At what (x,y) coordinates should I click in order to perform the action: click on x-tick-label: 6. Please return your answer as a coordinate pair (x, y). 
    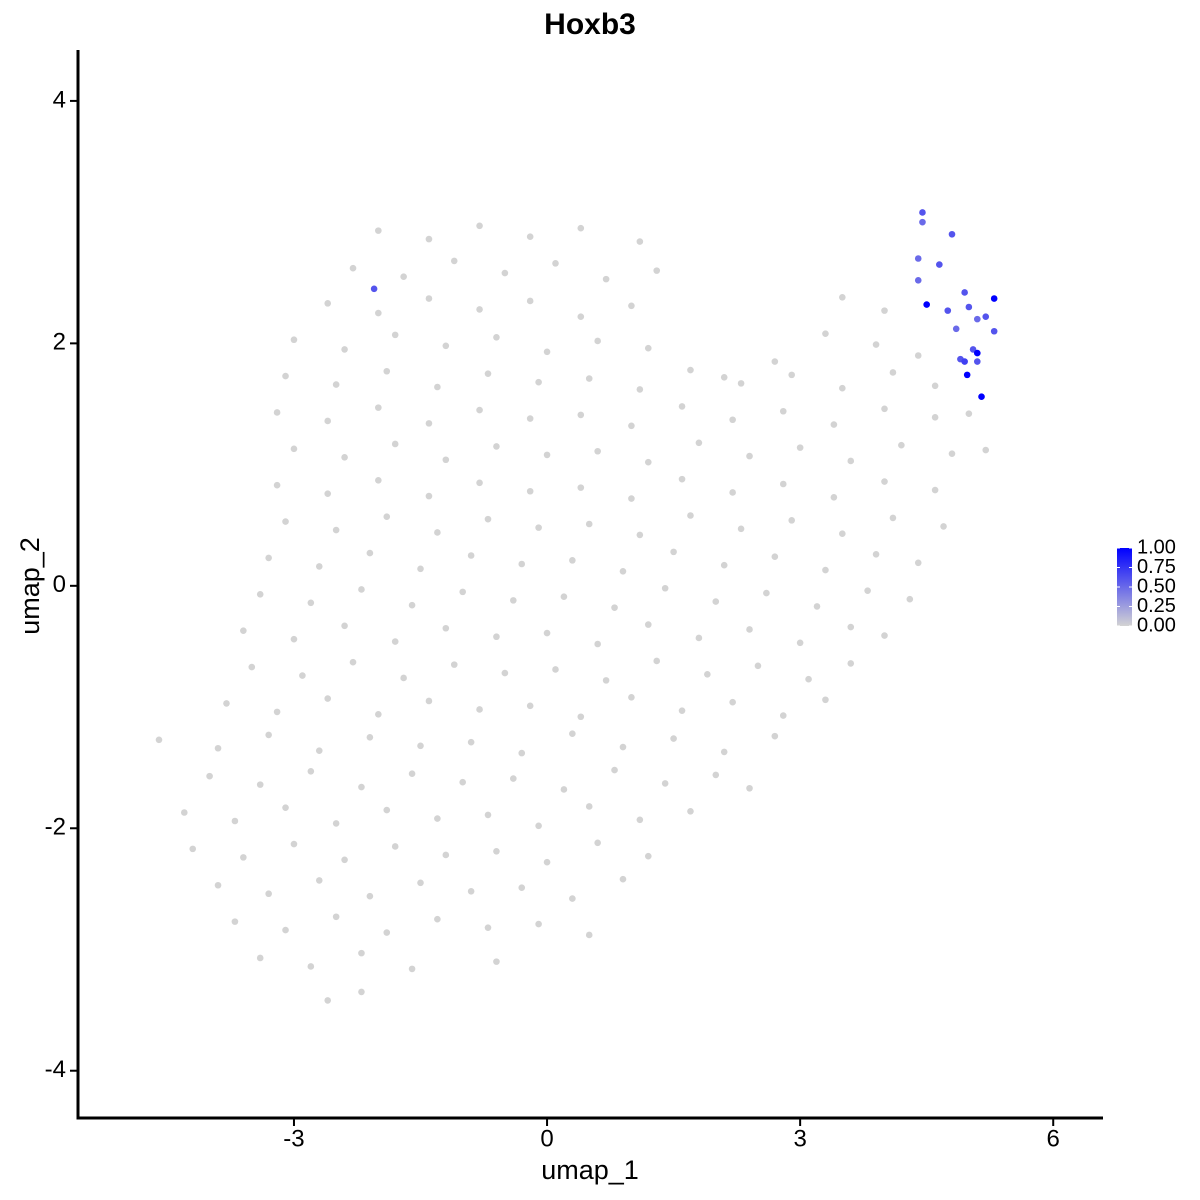
    Looking at the image, I should click on (1053, 1138).